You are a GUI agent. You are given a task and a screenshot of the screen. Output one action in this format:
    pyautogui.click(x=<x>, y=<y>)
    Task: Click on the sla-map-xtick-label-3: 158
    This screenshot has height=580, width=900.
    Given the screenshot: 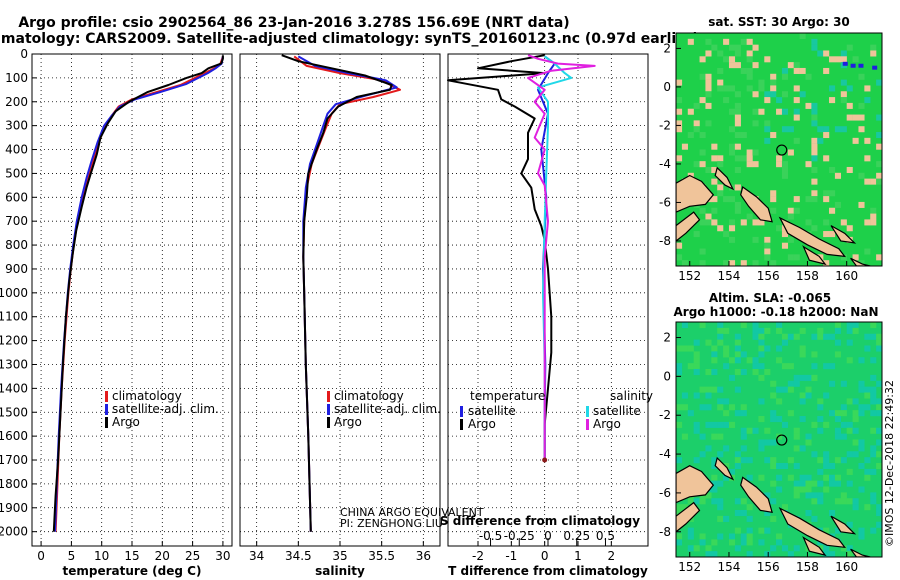 What is the action you would take?
    pyautogui.click(x=807, y=567)
    